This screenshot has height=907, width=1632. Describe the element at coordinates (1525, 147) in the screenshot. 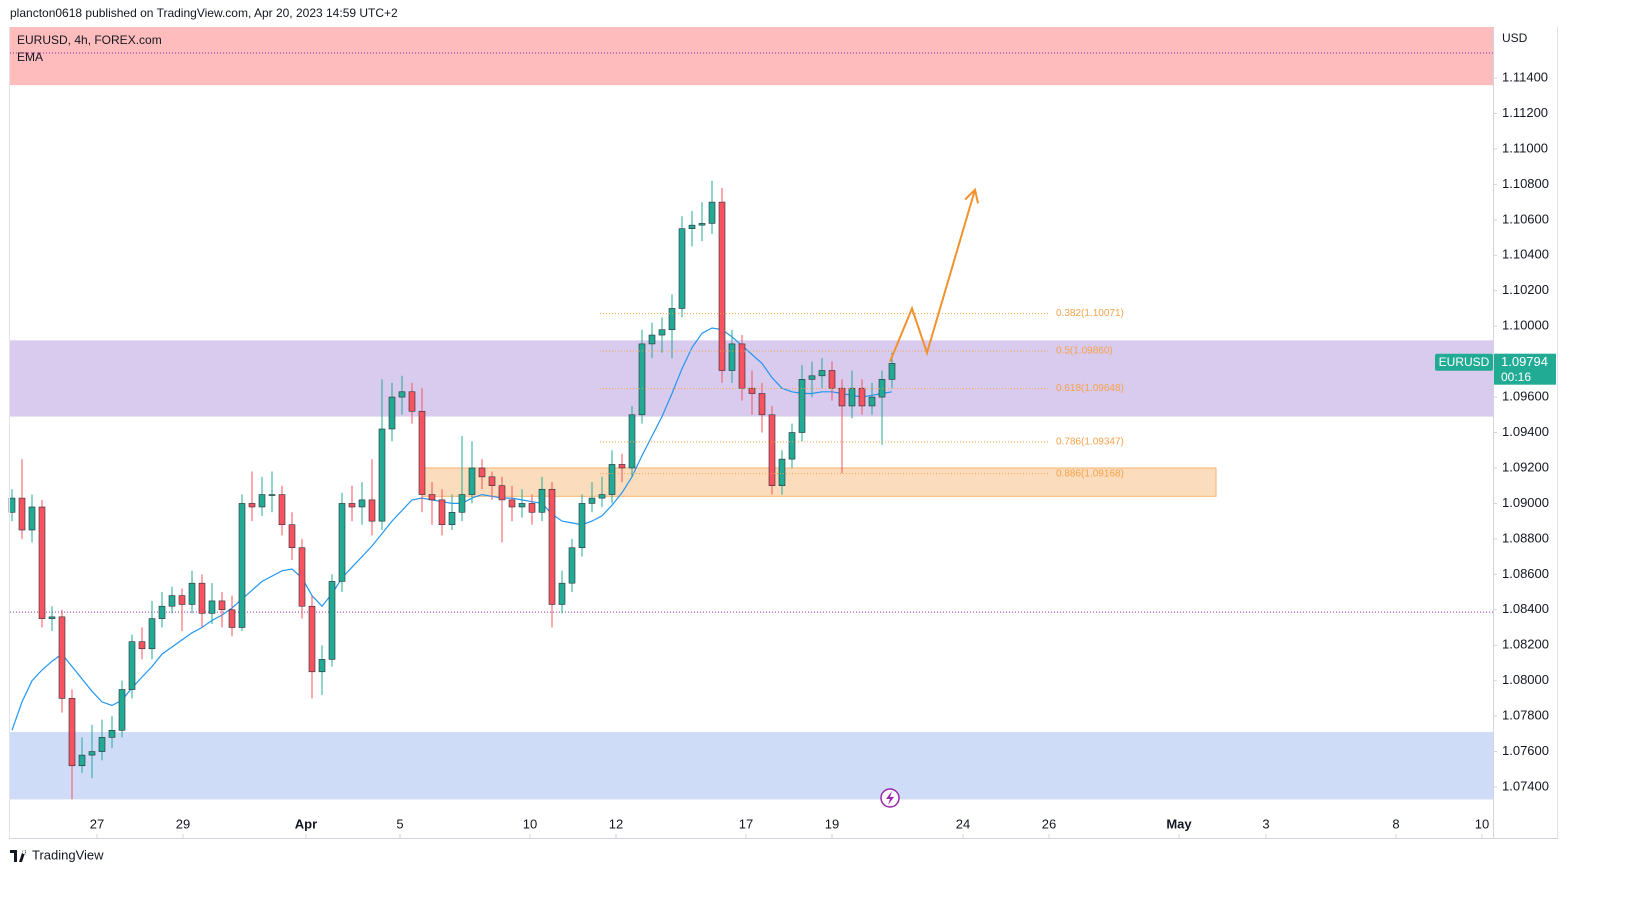

I see `y-tick-label: 1.11000` at that location.